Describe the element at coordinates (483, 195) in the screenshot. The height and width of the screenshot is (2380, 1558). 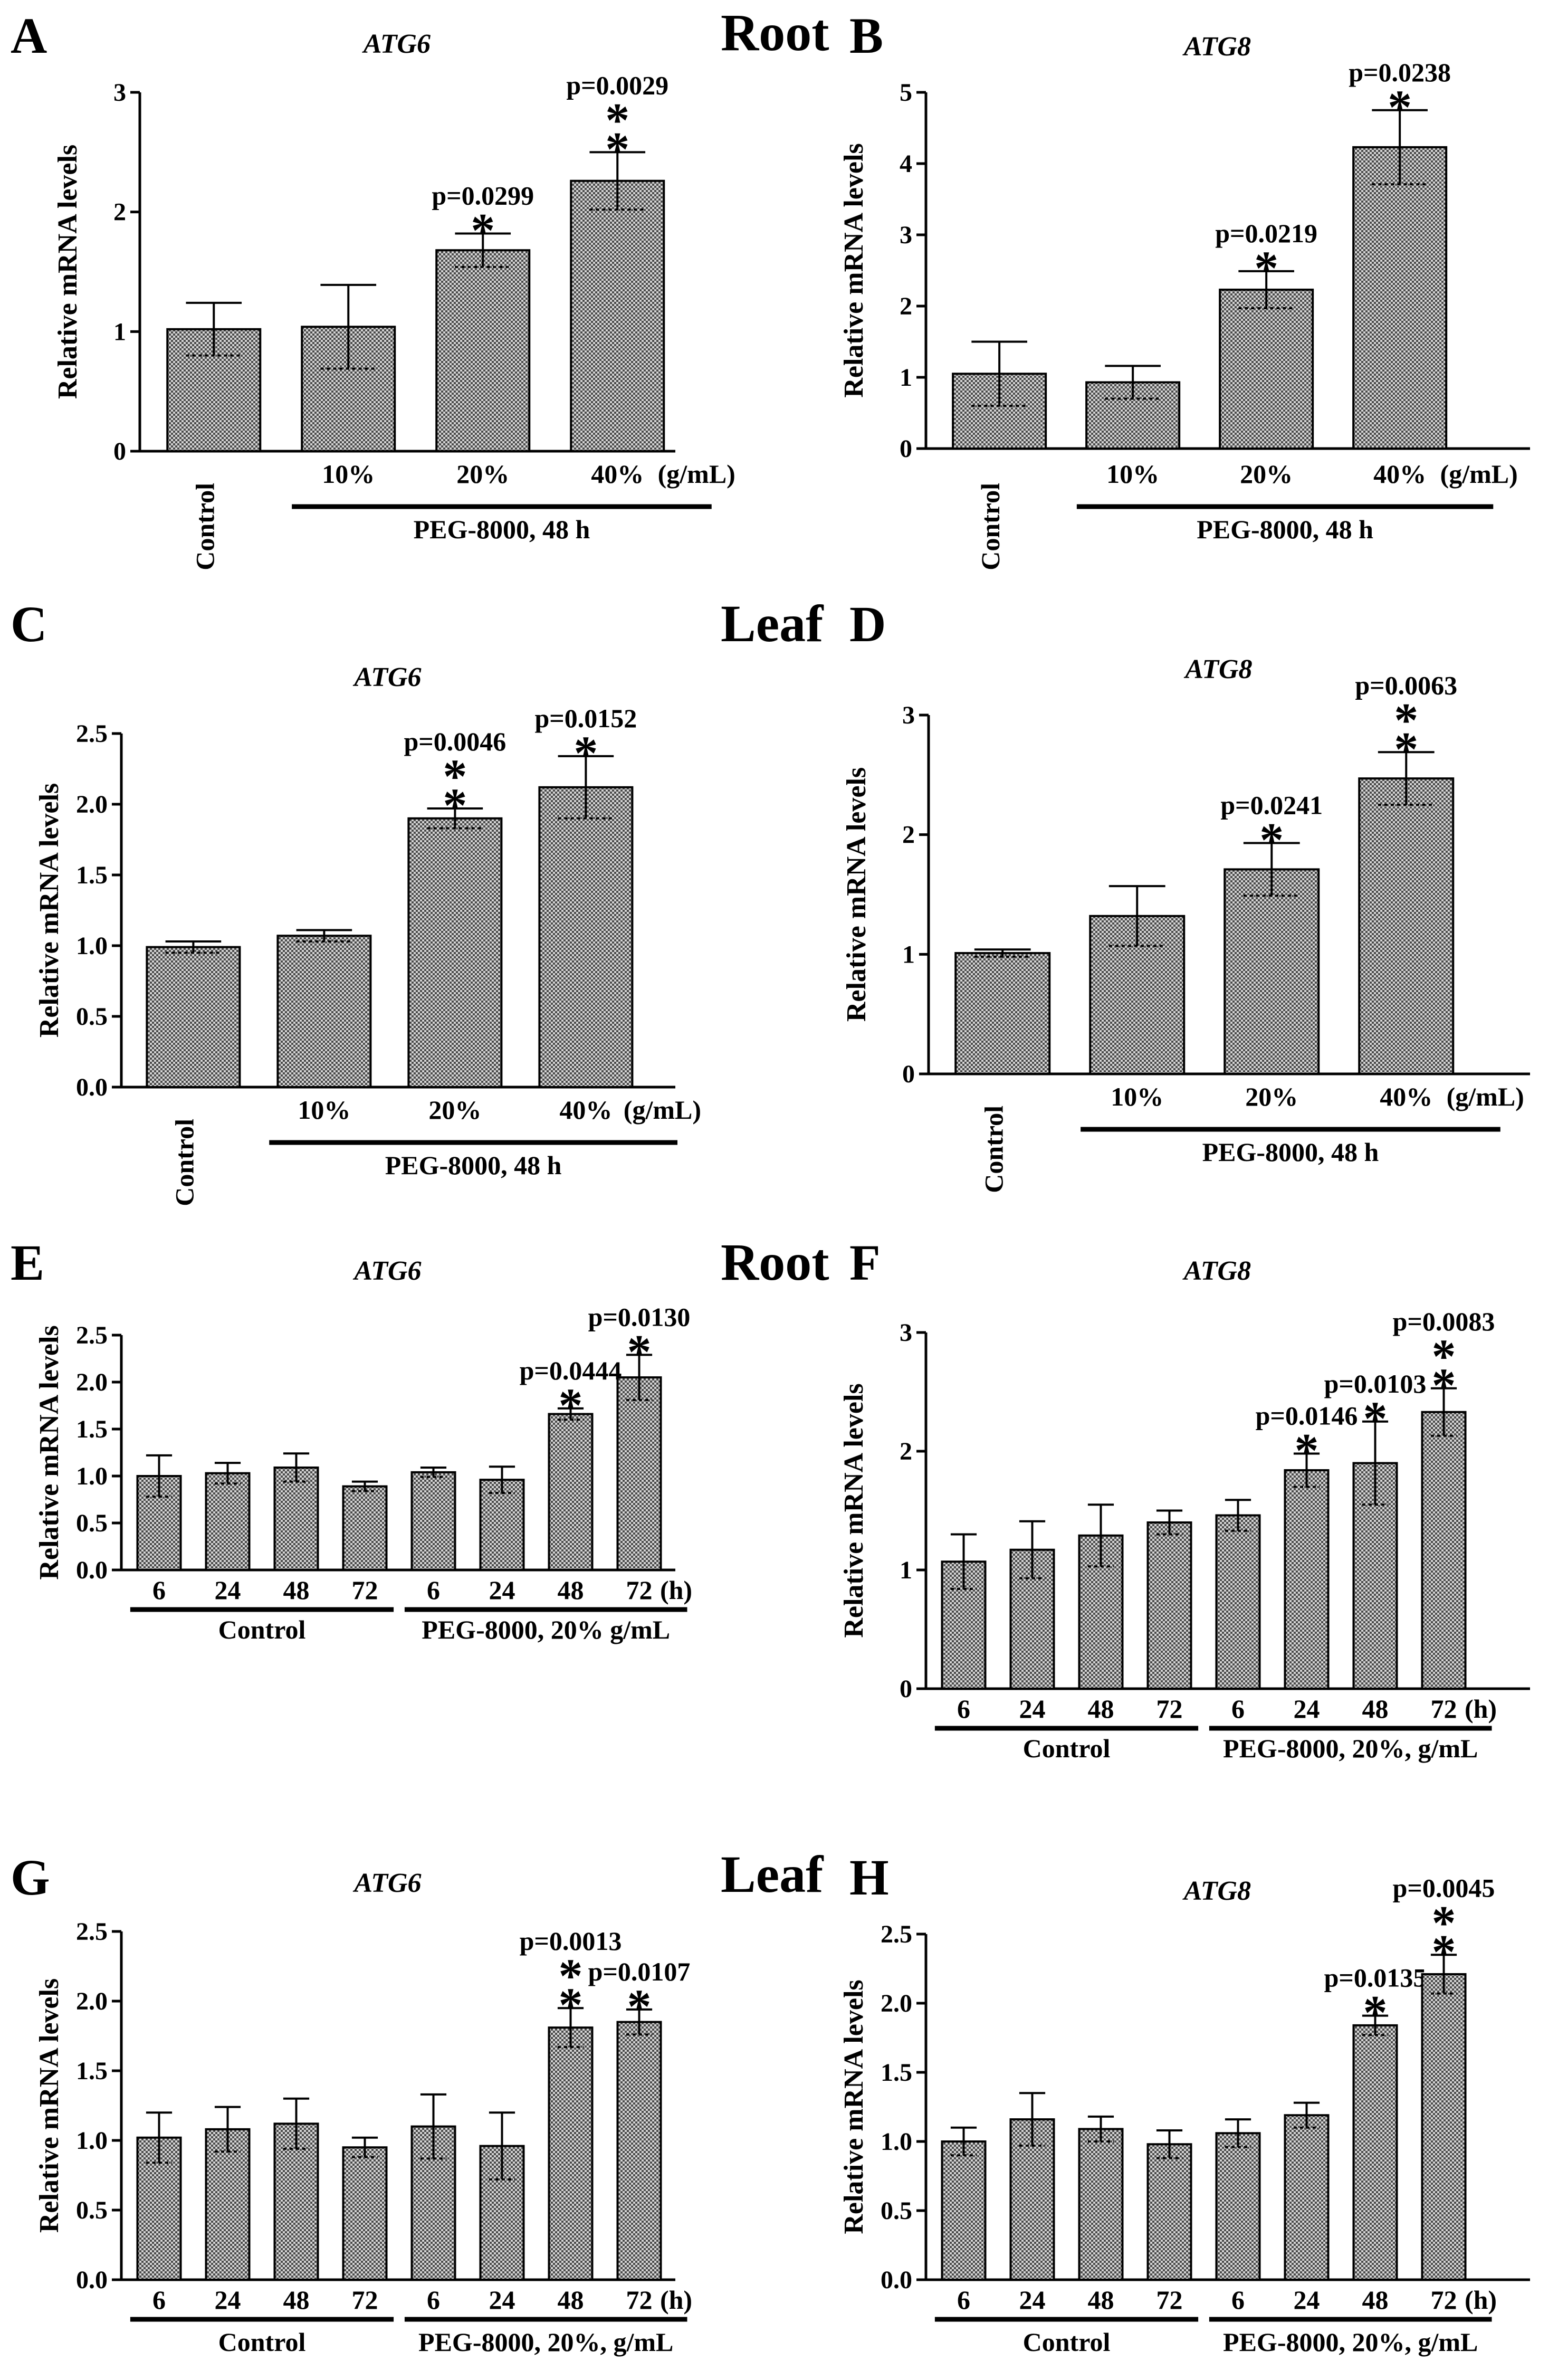
I see `panel-a-p-value: p=0.0299` at that location.